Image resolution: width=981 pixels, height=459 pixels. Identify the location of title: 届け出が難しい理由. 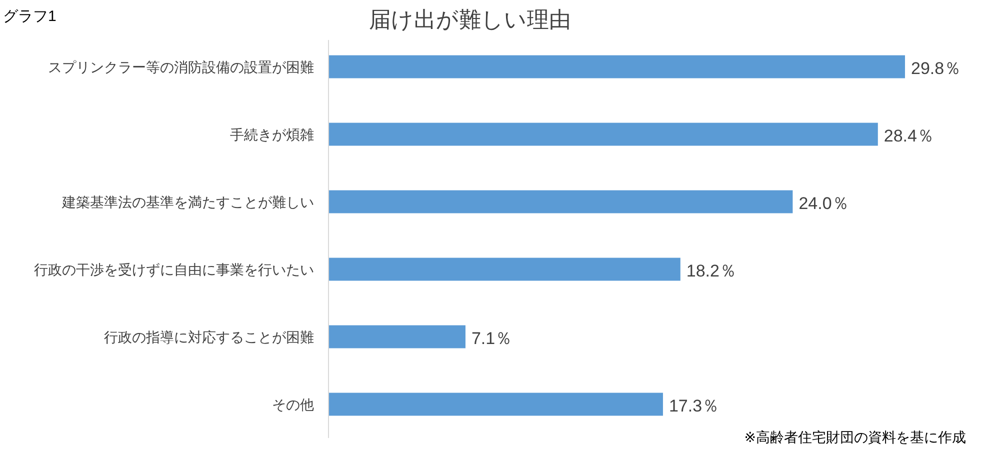
(470, 19).